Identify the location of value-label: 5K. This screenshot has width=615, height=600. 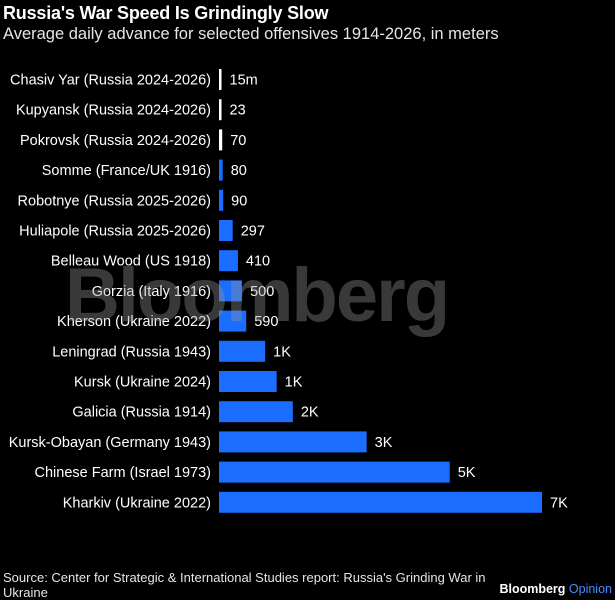
(467, 473).